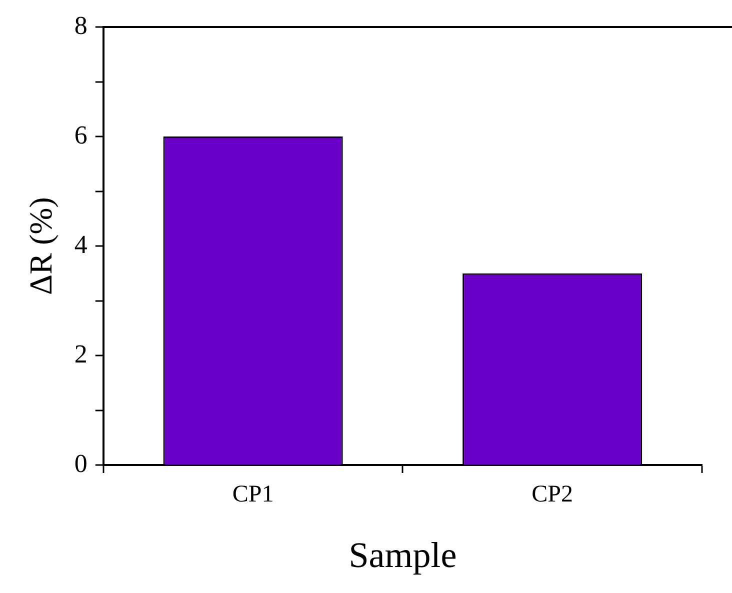 Image resolution: width=732 pixels, height=593 pixels. Describe the element at coordinates (81, 353) in the screenshot. I see `y-tick-label: 2` at that location.